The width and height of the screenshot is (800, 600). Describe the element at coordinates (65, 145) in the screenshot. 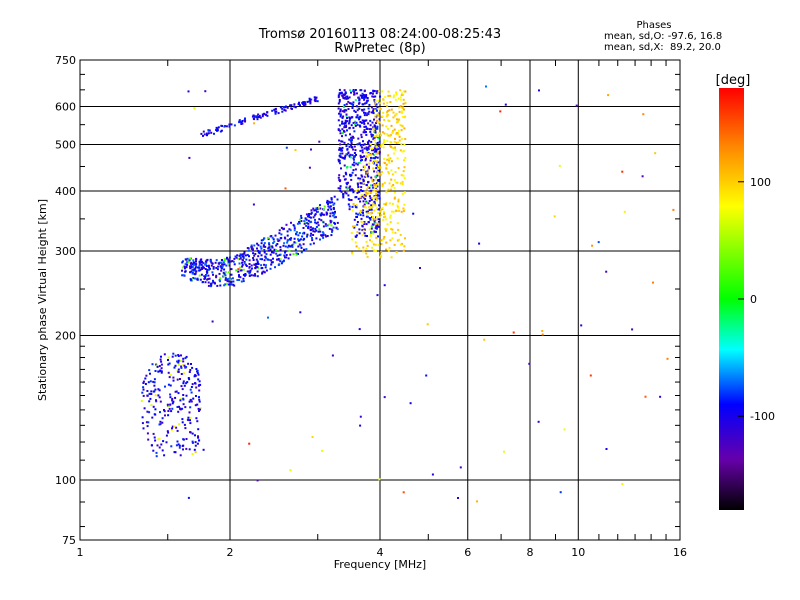

I see `y-tick-label: 500` at that location.